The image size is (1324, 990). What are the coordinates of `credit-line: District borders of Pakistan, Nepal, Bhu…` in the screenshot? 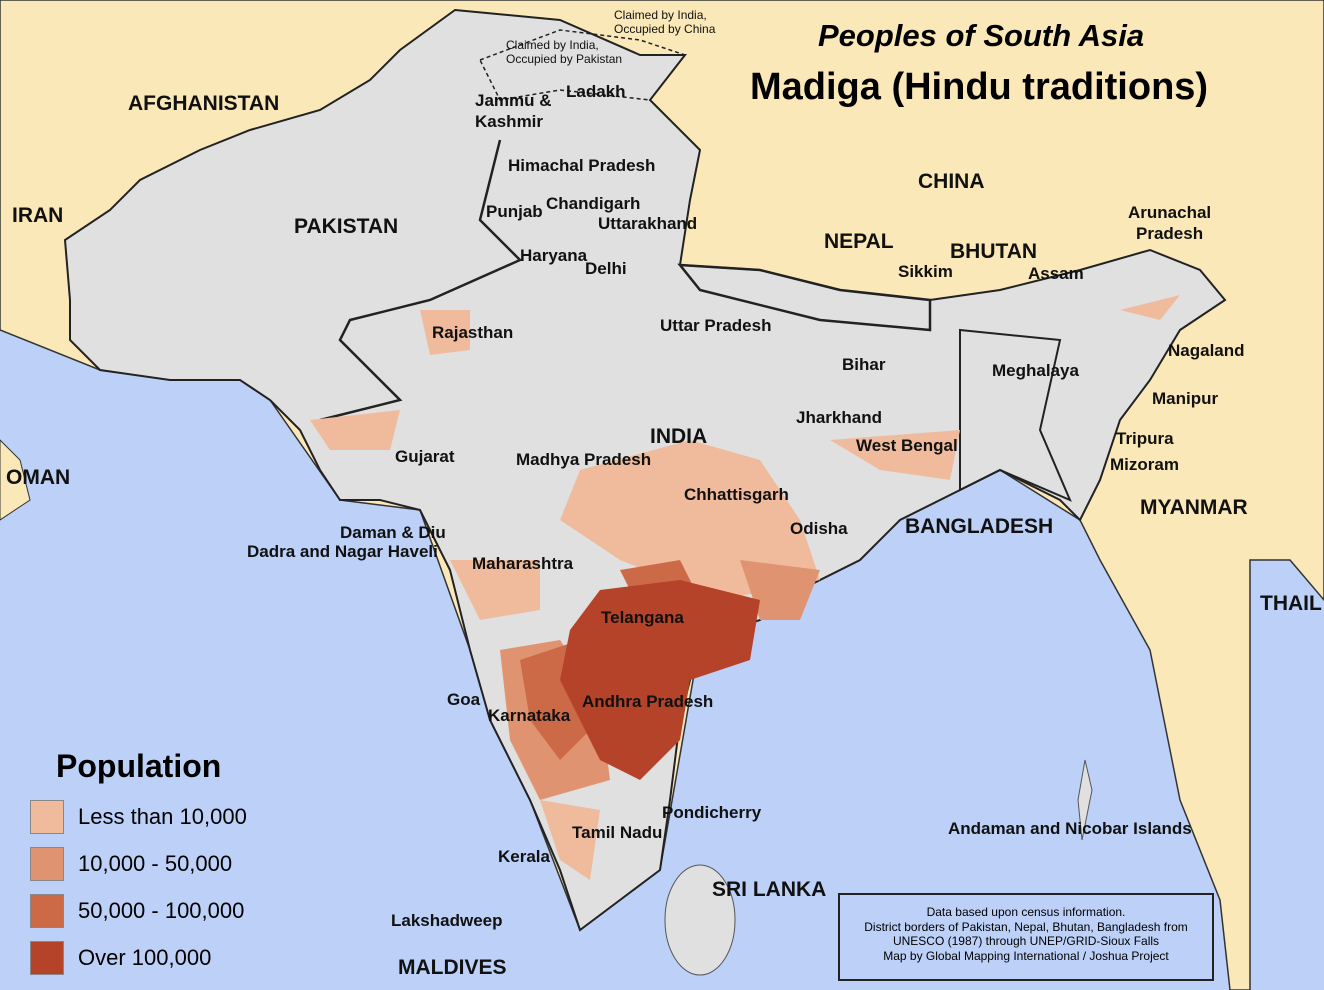 It's located at (1026, 926).